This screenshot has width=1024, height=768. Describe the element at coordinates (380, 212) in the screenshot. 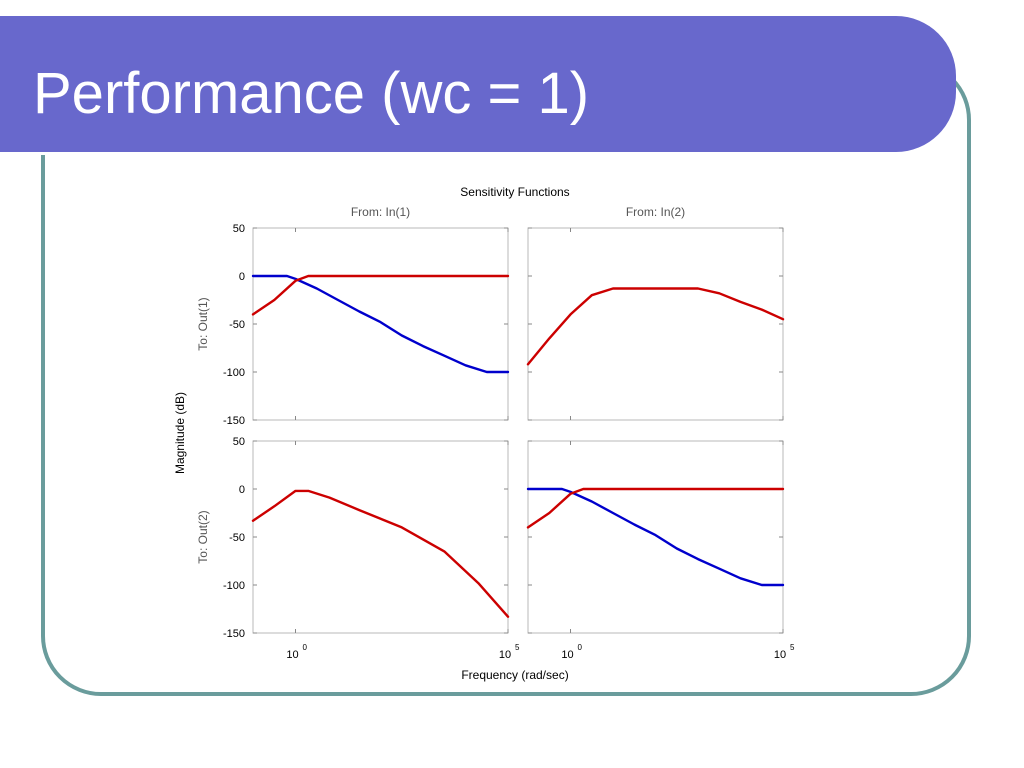

I see `column-label: From: In(1)` at that location.